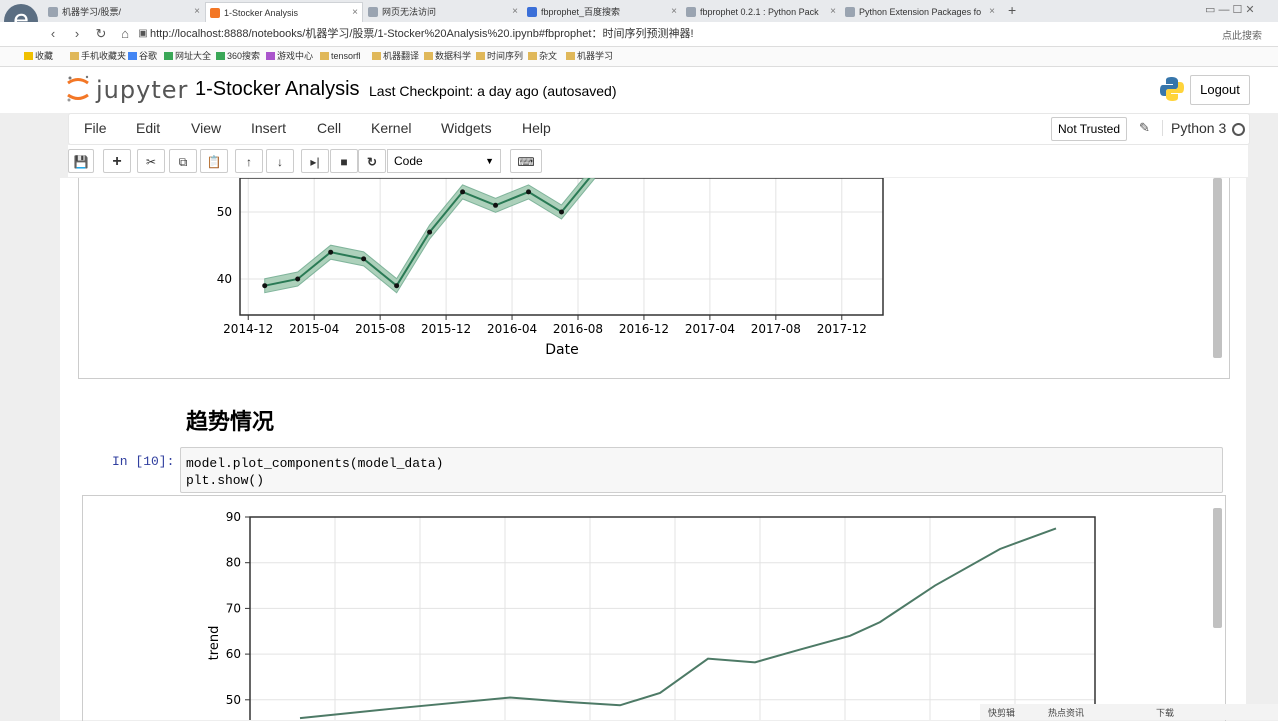 This screenshot has width=1278, height=721. What do you see at coordinates (710, 329) in the screenshot?
I see `x-tick-label: 2017-04` at bounding box center [710, 329].